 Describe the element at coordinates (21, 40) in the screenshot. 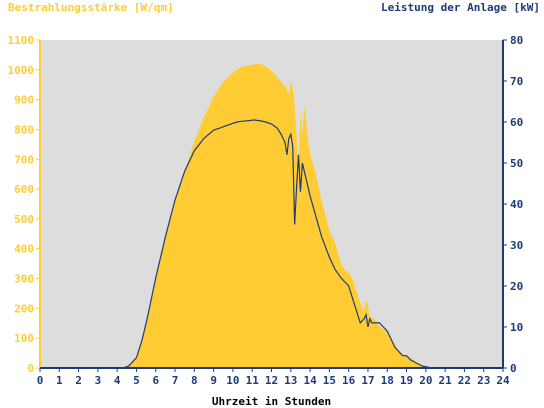

I see `left-tick-label: 1100` at that location.